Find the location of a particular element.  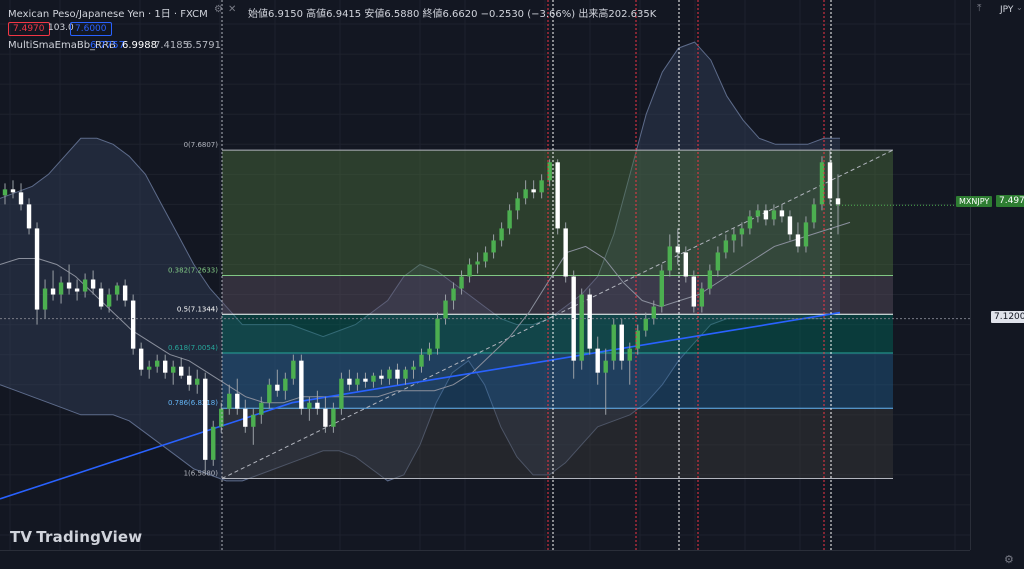

indicator-name: MultiSmaEmaBb_RRB is located at coordinates (62, 45).